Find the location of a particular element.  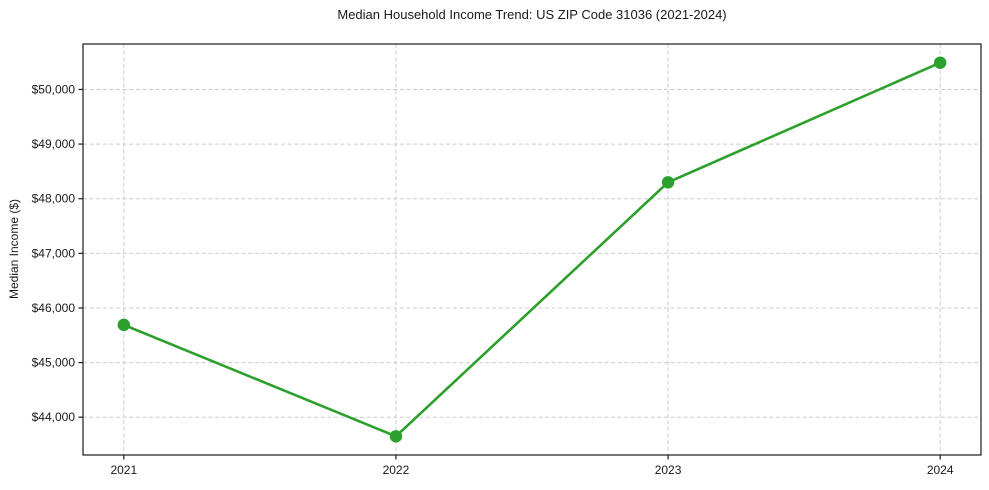

x-tick-label: 2022 is located at coordinates (396, 470).